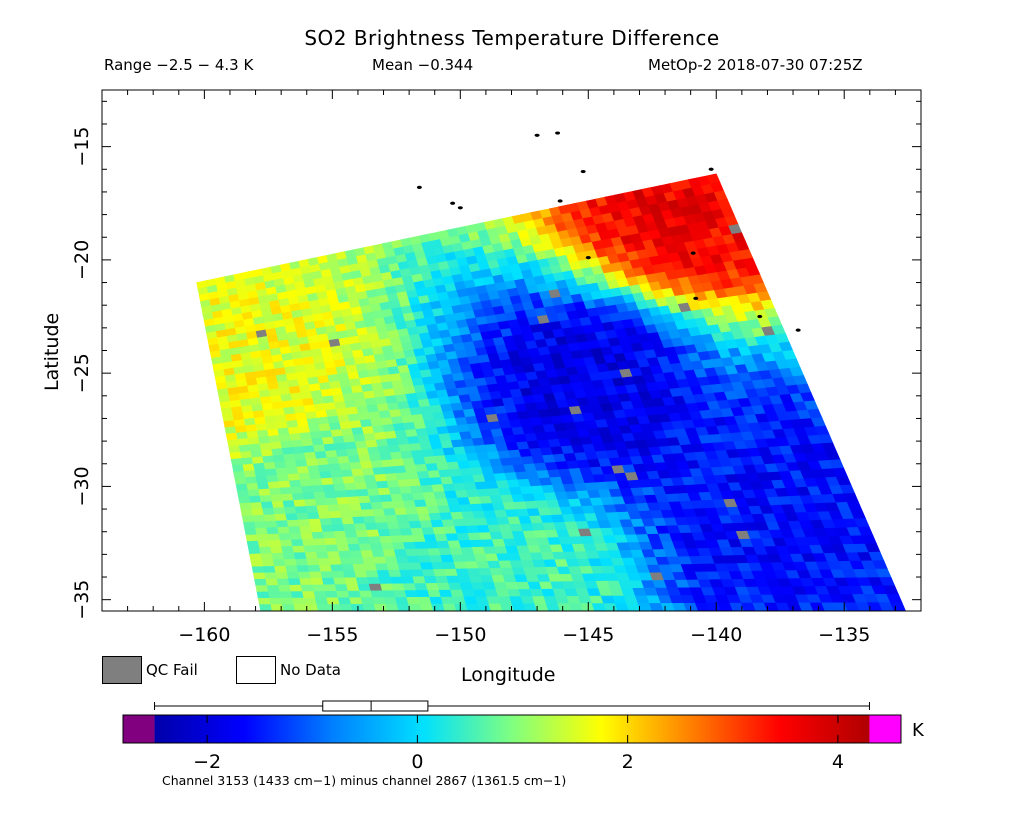 The width and height of the screenshot is (1024, 813). I want to click on y-tick-label: −30, so click(82, 486).